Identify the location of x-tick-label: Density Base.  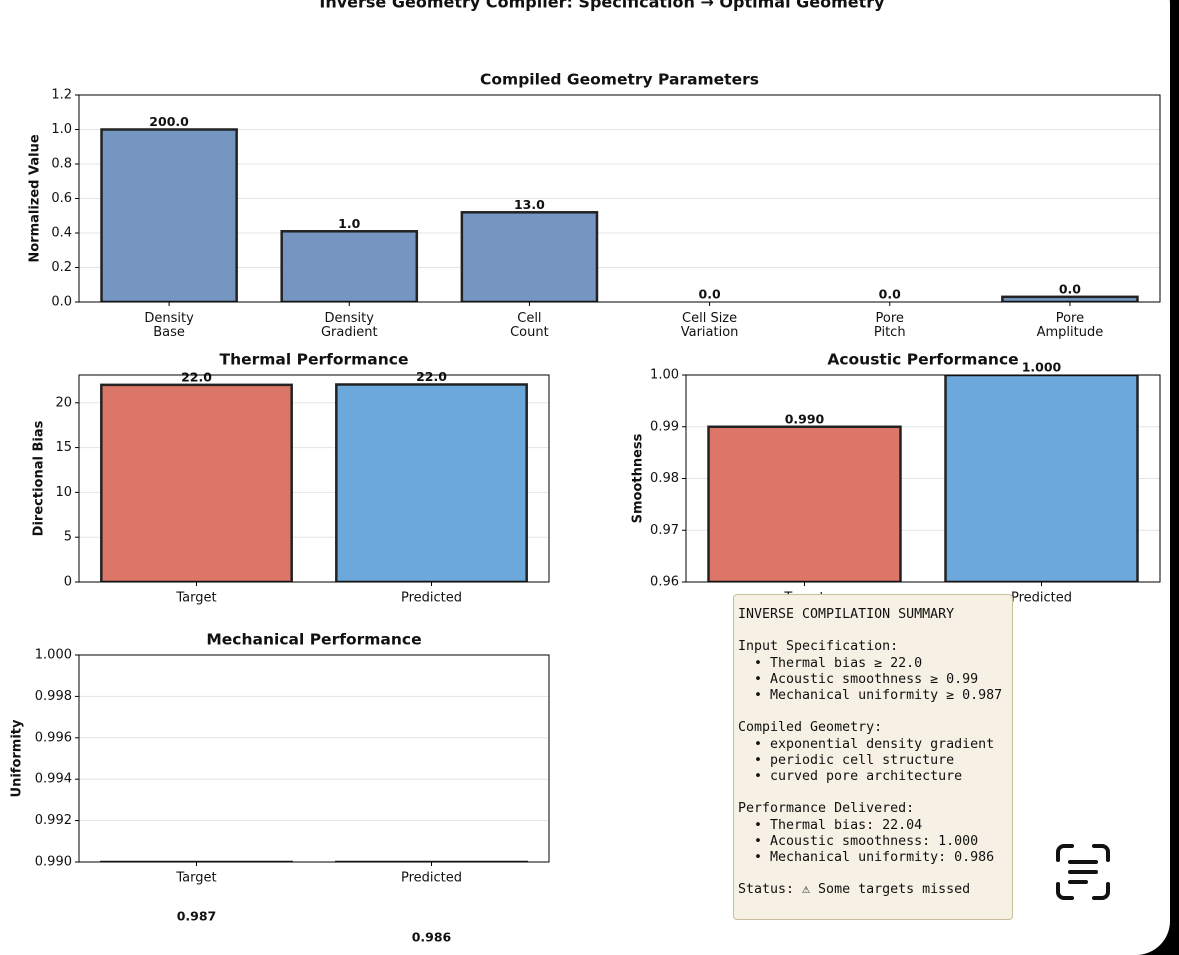
(169, 325).